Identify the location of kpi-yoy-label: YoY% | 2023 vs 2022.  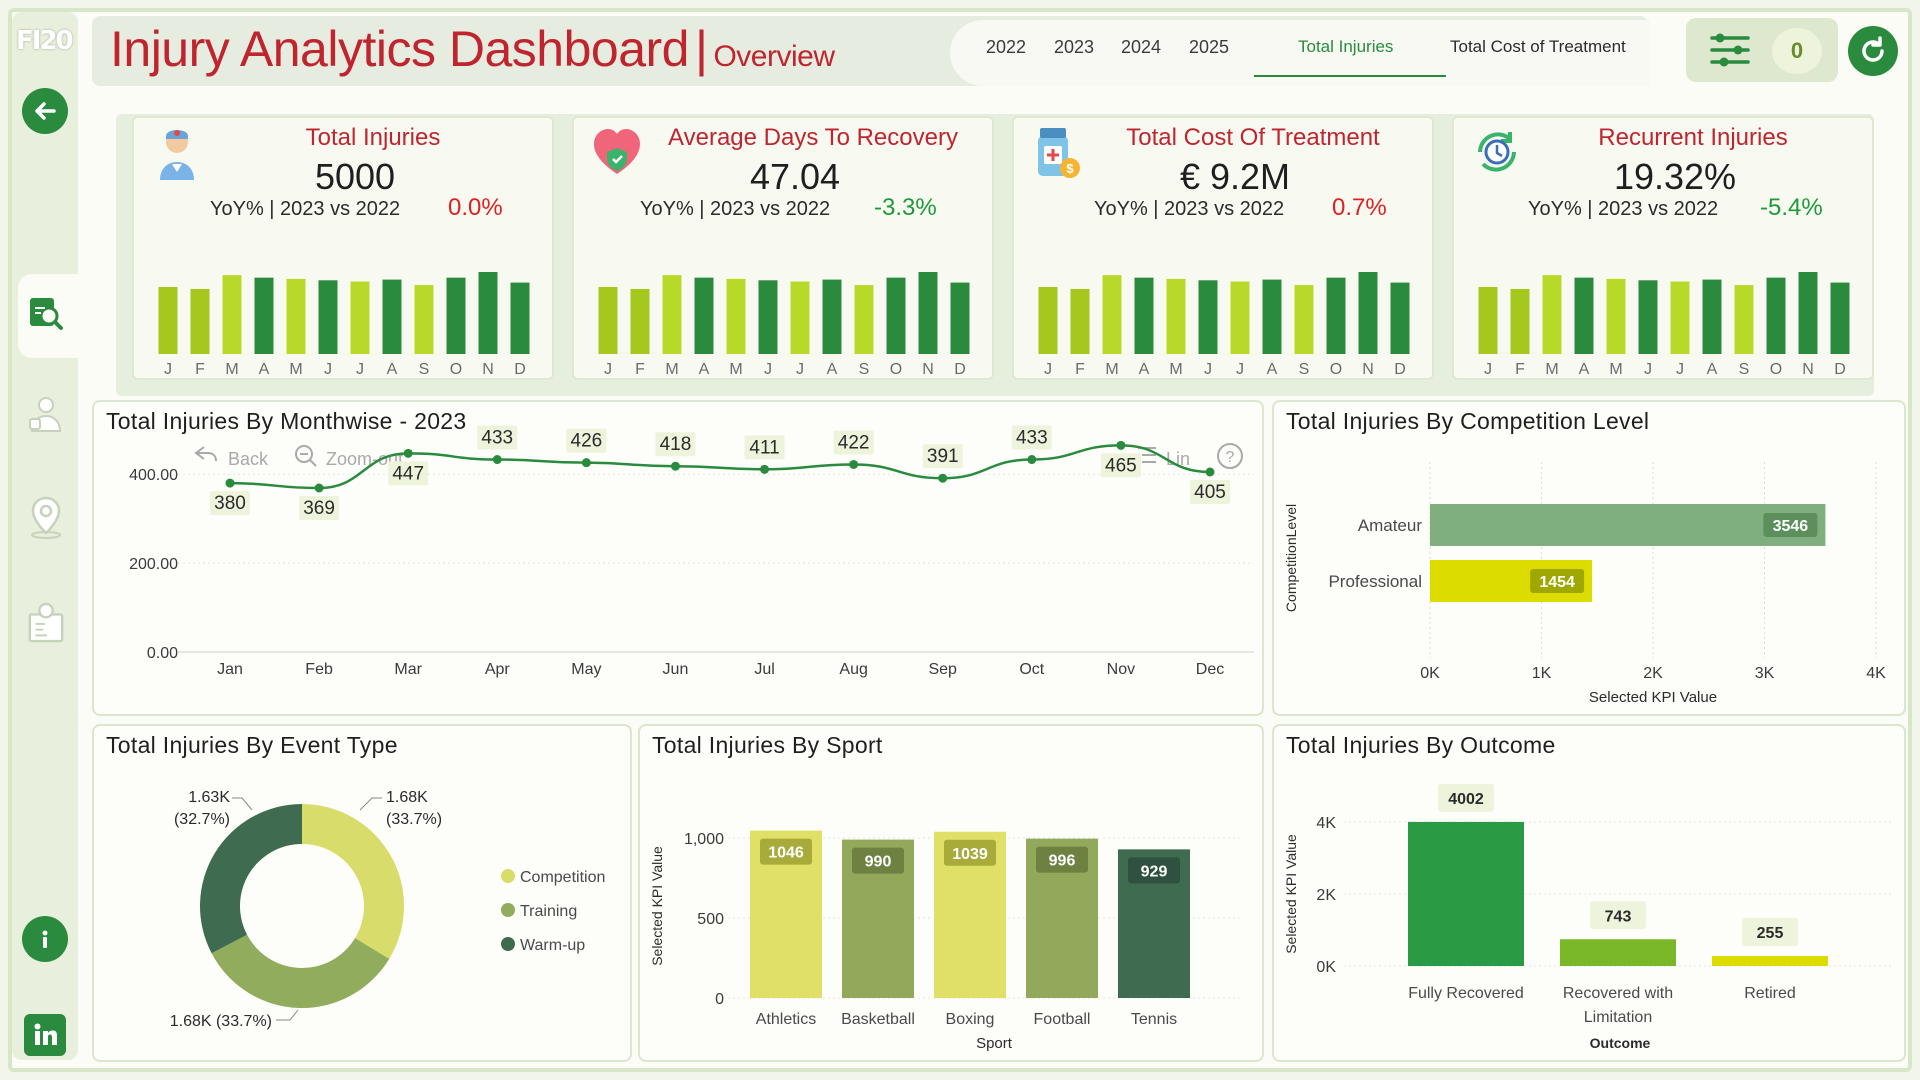
(735, 209).